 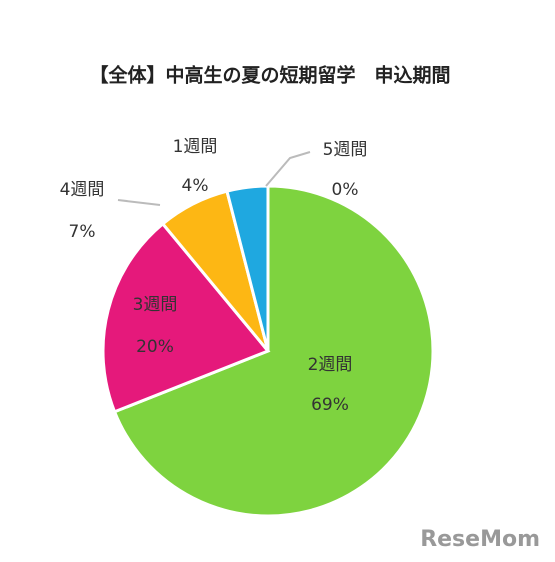 What do you see at coordinates (195, 186) in the screenshot?
I see `value-label: 4%` at bounding box center [195, 186].